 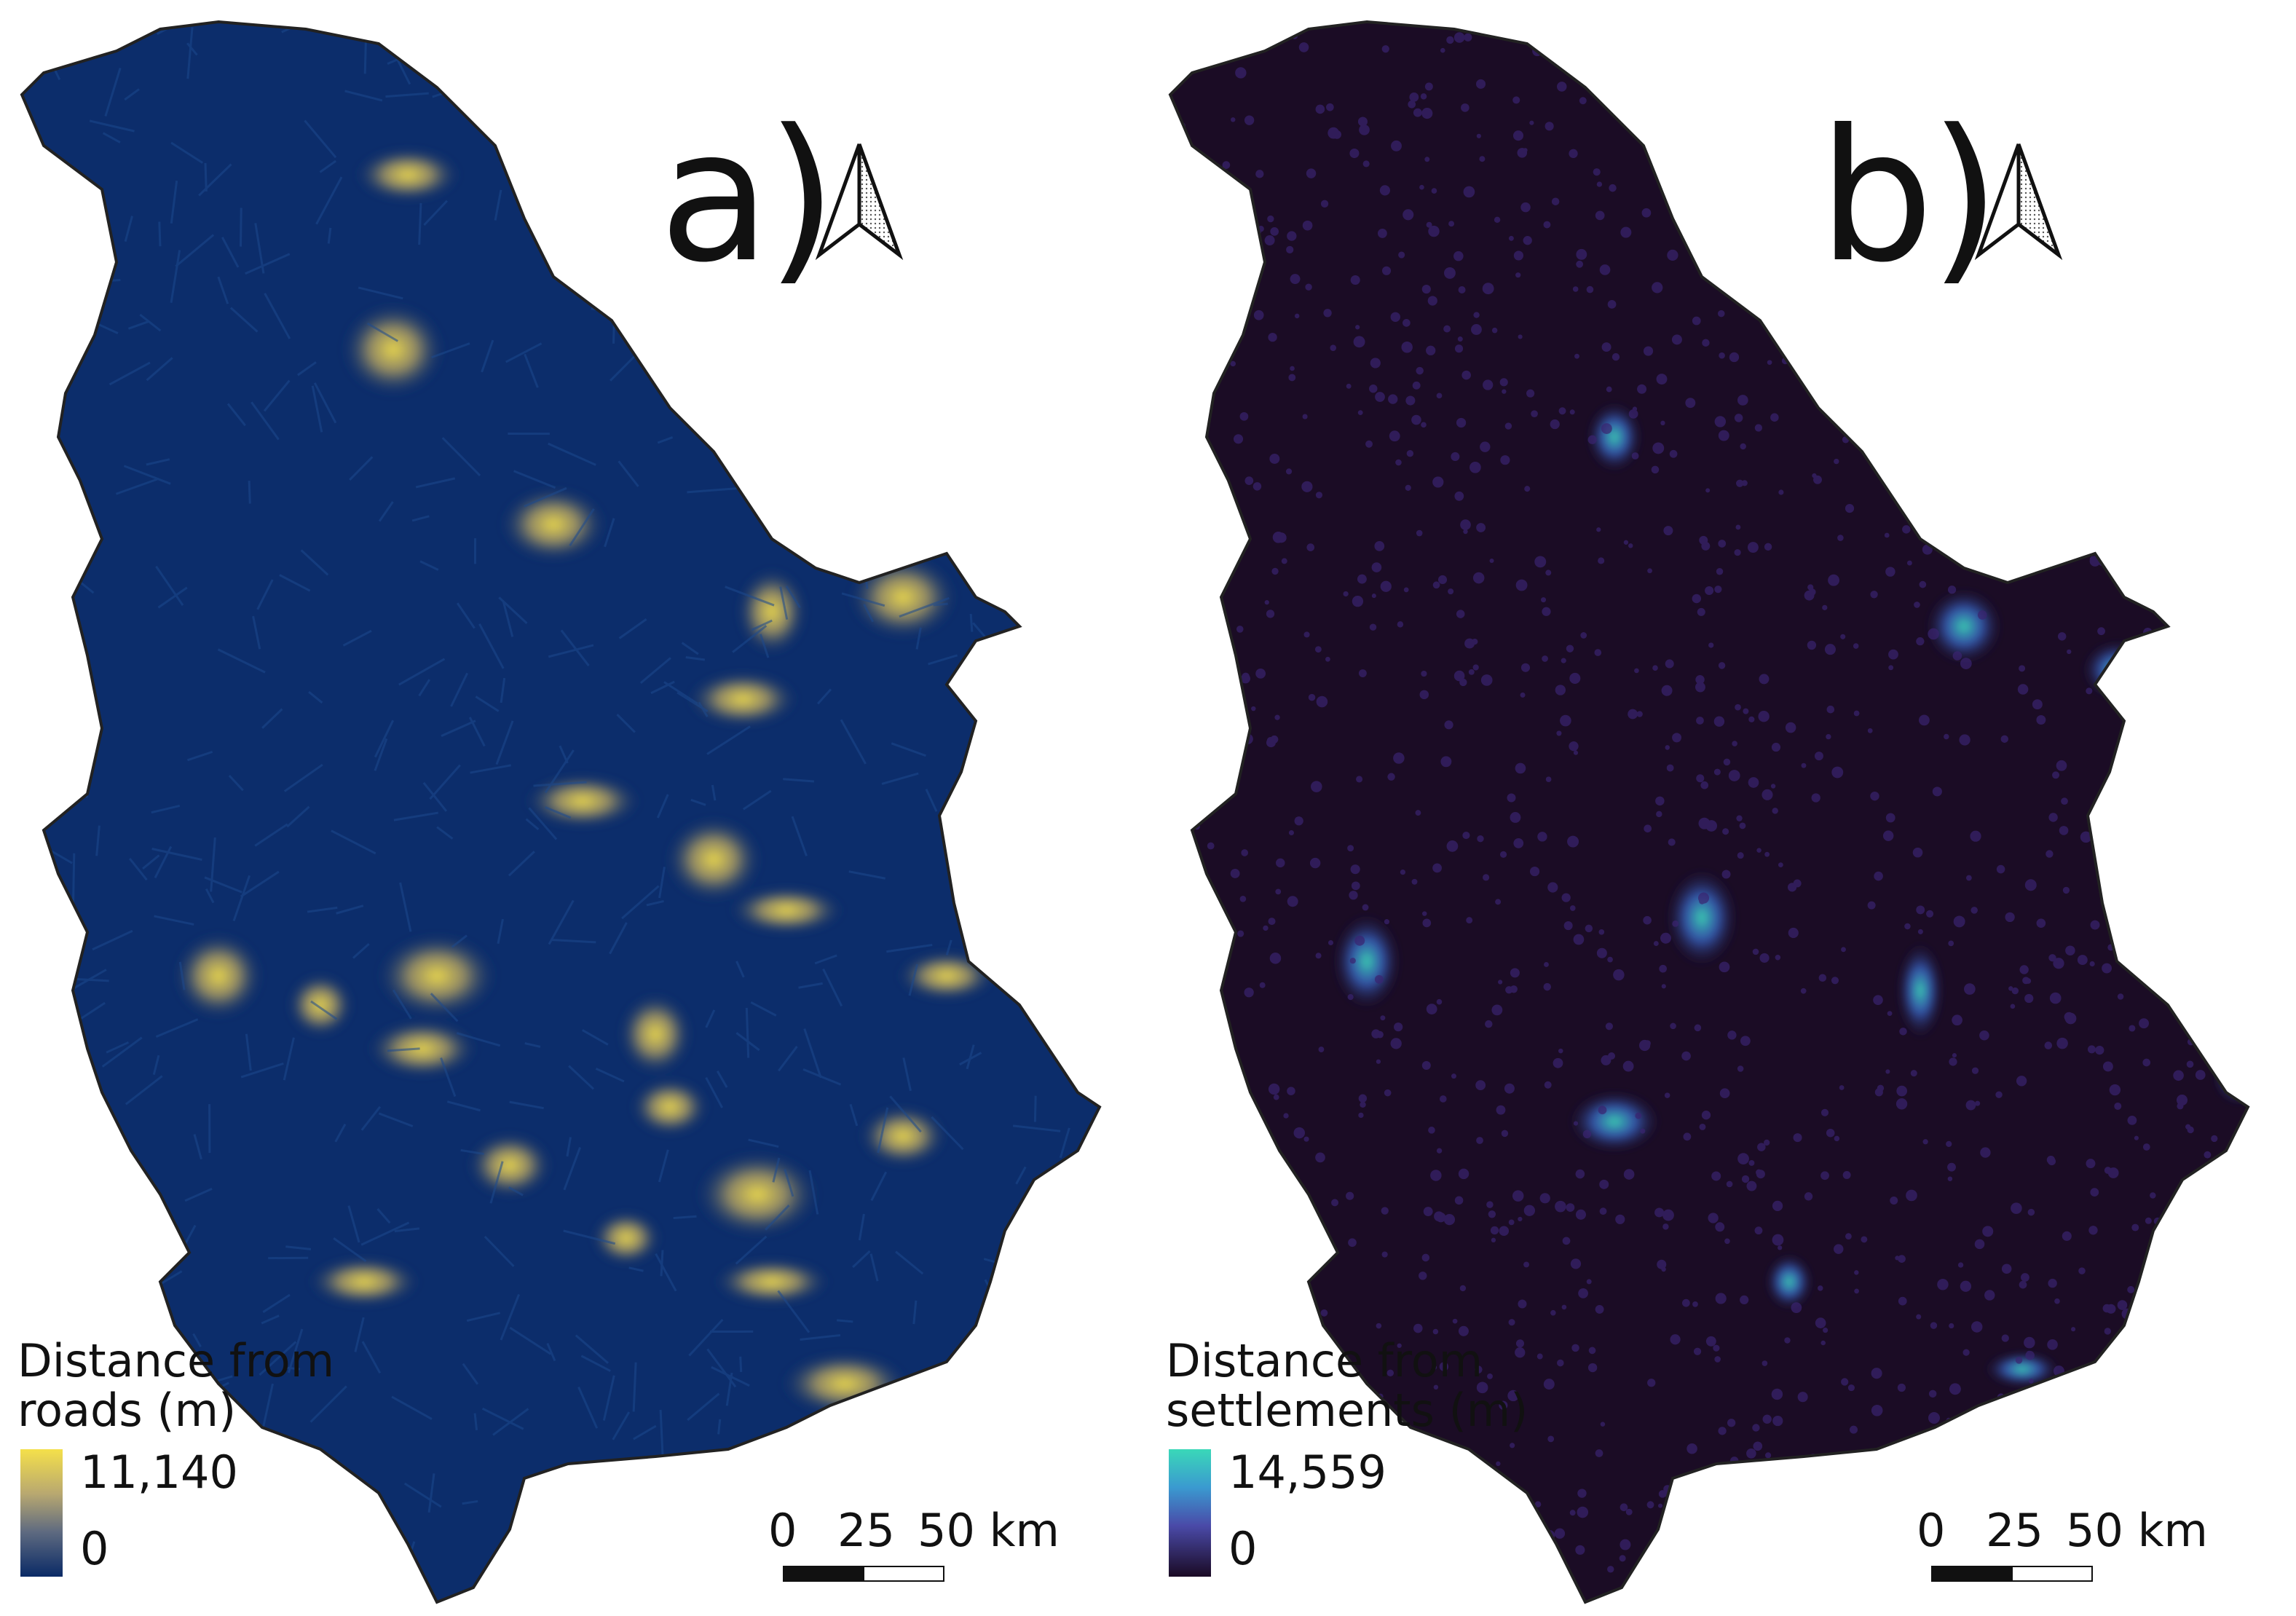 What do you see at coordinates (1324, 1360) in the screenshot?
I see `legend-title-line1: Distance from` at bounding box center [1324, 1360].